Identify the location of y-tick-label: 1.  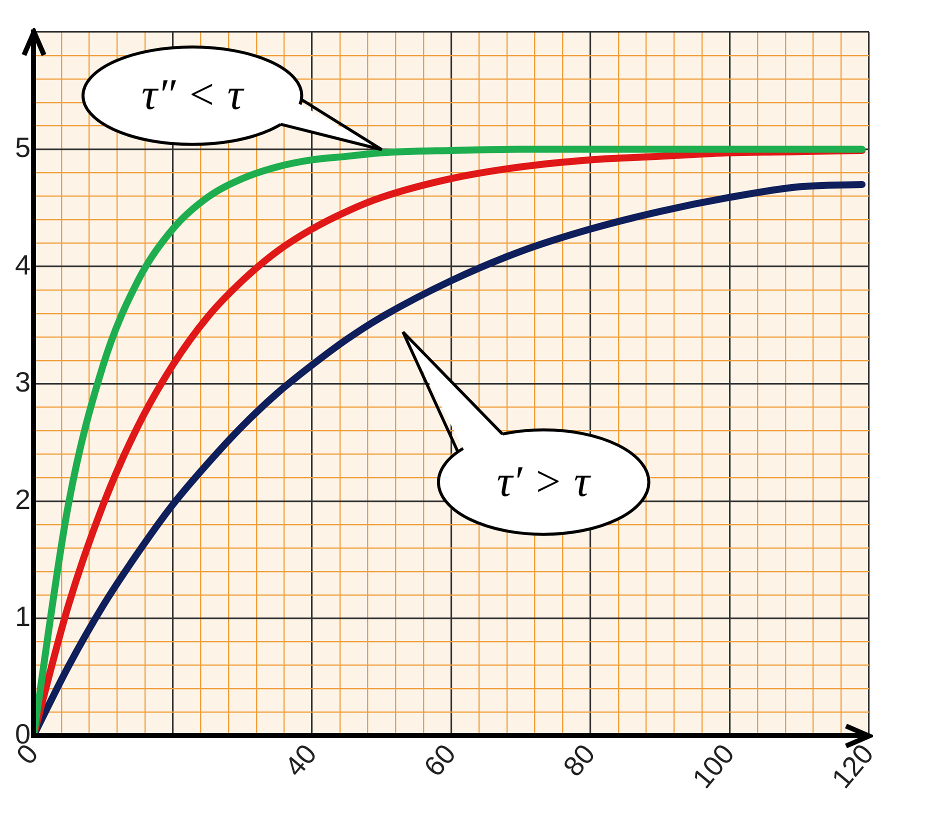
(22, 616).